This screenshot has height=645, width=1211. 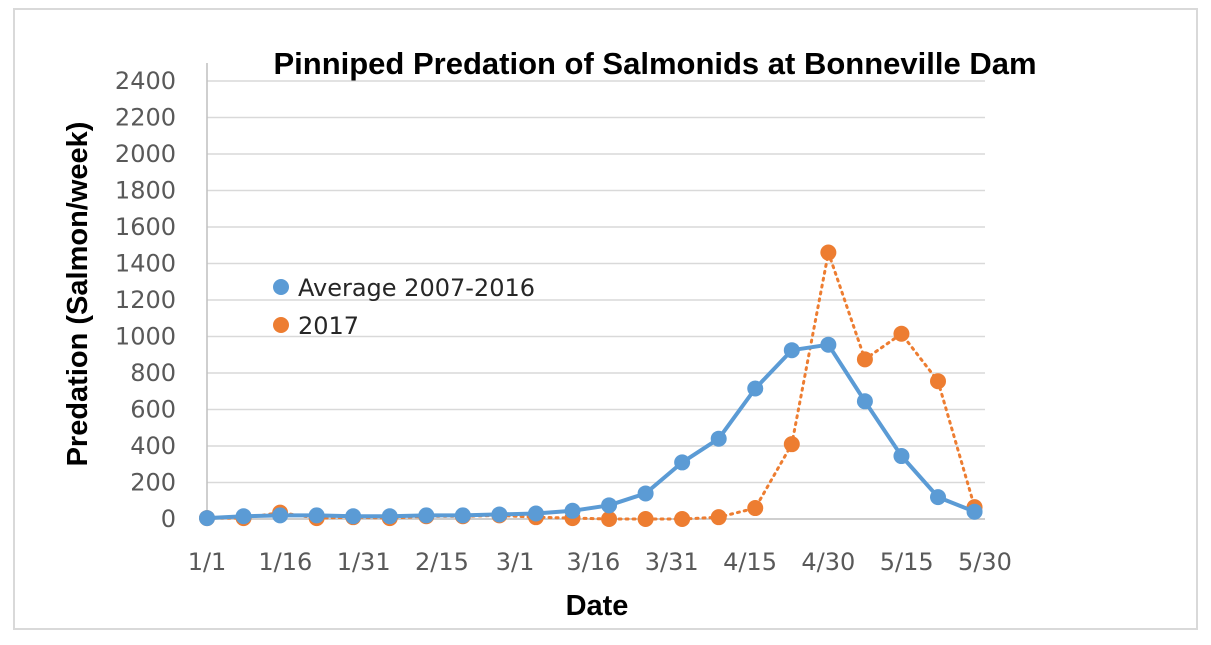 What do you see at coordinates (145, 337) in the screenshot?
I see `y-tick-label: 1000` at bounding box center [145, 337].